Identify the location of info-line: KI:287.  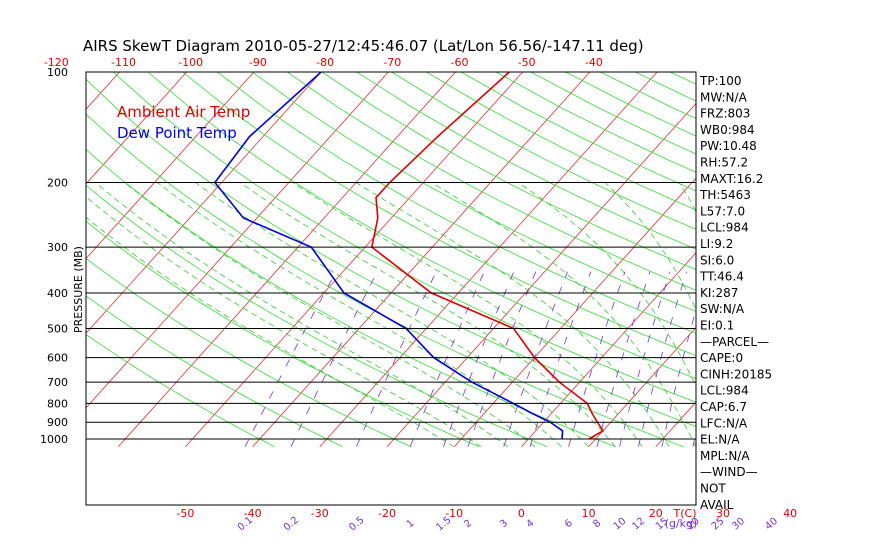
(719, 293).